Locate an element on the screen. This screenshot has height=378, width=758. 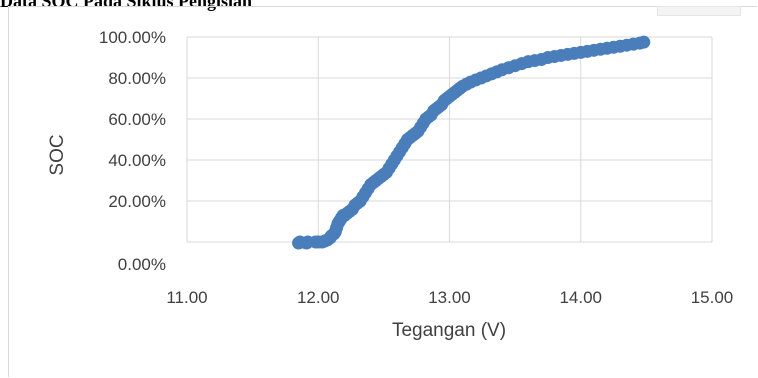
x-tick-label: 11.00 is located at coordinates (186, 297).